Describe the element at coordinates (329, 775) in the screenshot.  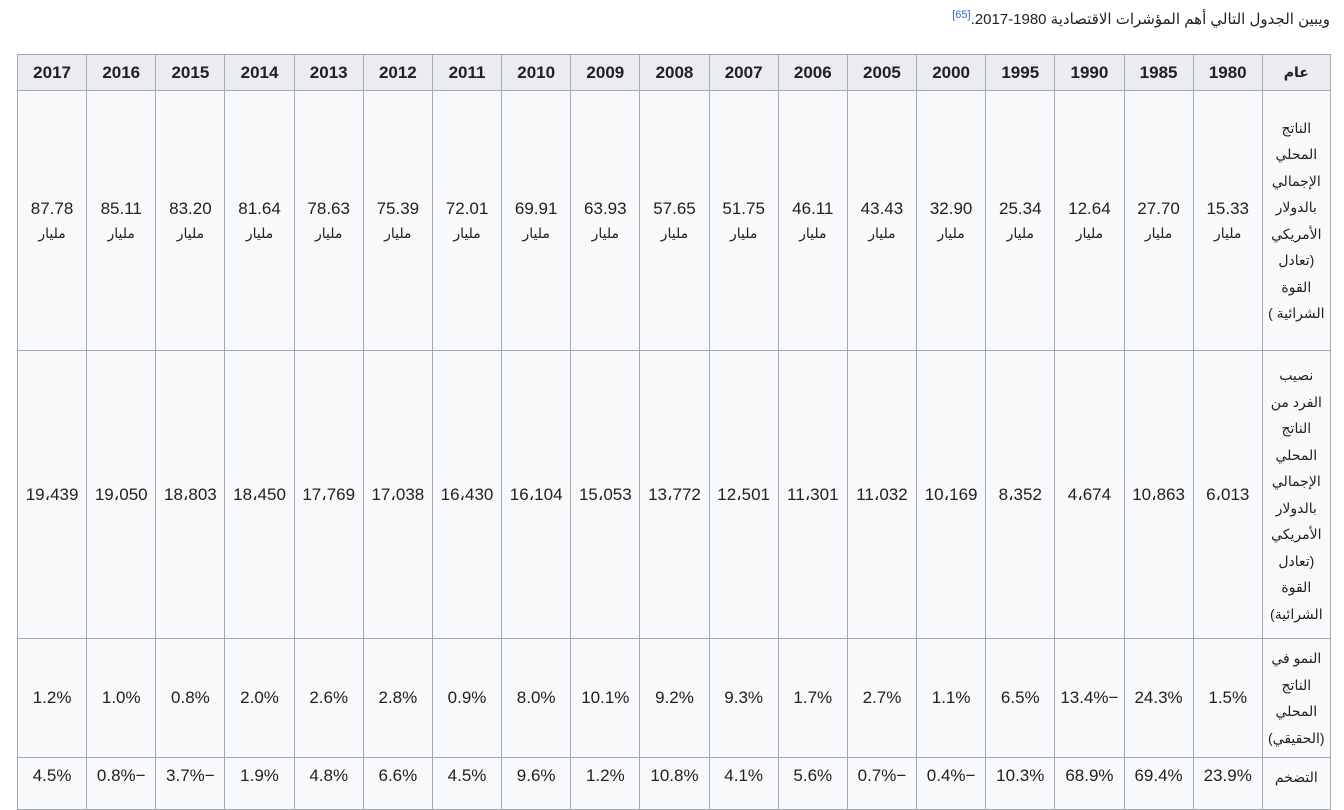
I see `cell-value: 4.8%` at that location.